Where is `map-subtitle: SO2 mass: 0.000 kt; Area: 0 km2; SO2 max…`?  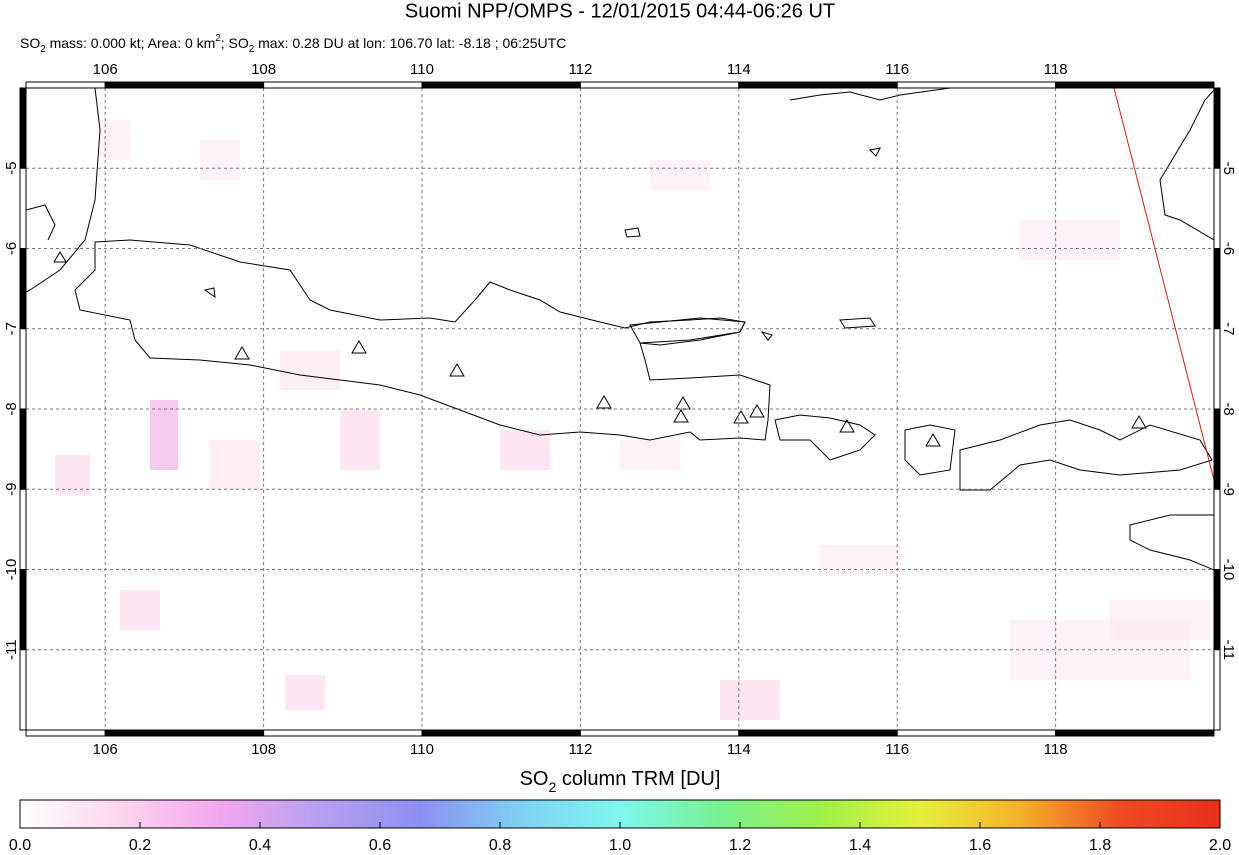 map-subtitle: SO2 mass: 0.000 kt; Area: 0 km2; SO2 max… is located at coordinates (293, 44).